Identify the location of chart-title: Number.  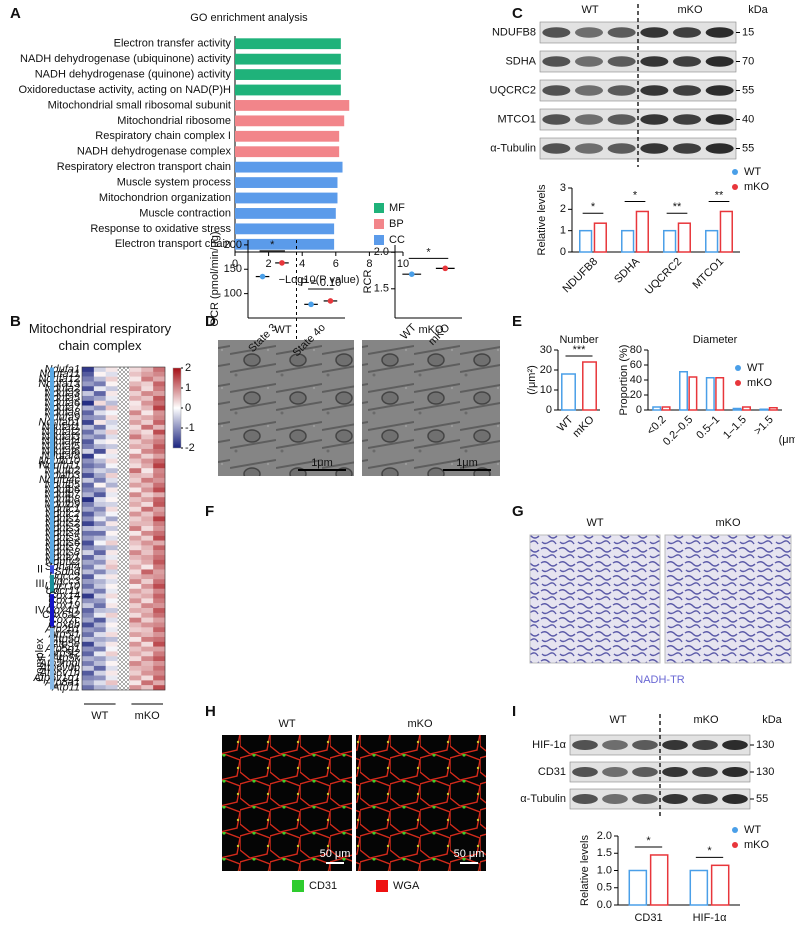
(578, 340).